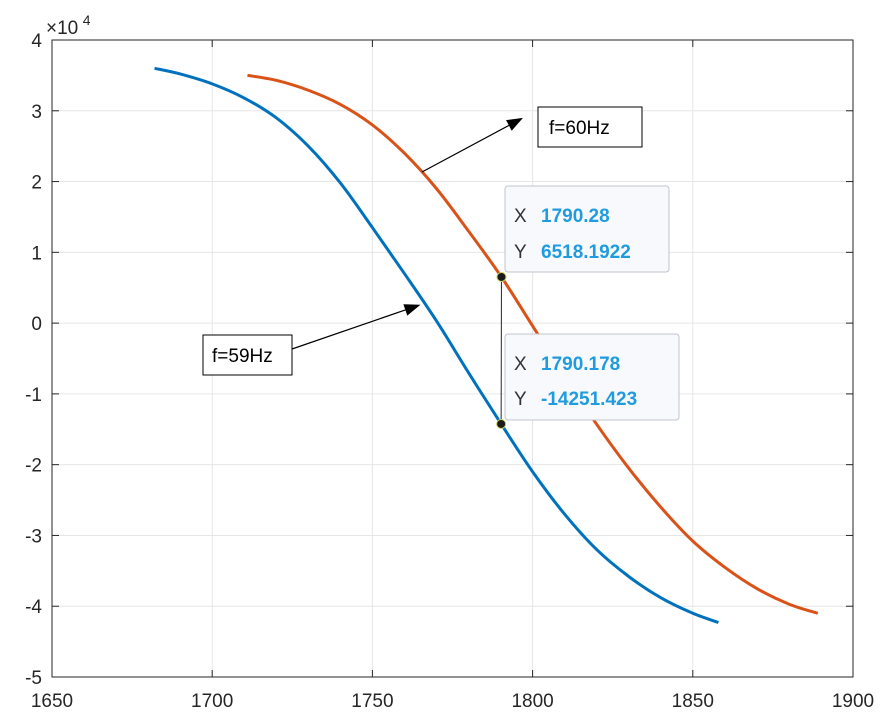  I want to click on x-tick-label: 1700, so click(212, 701).